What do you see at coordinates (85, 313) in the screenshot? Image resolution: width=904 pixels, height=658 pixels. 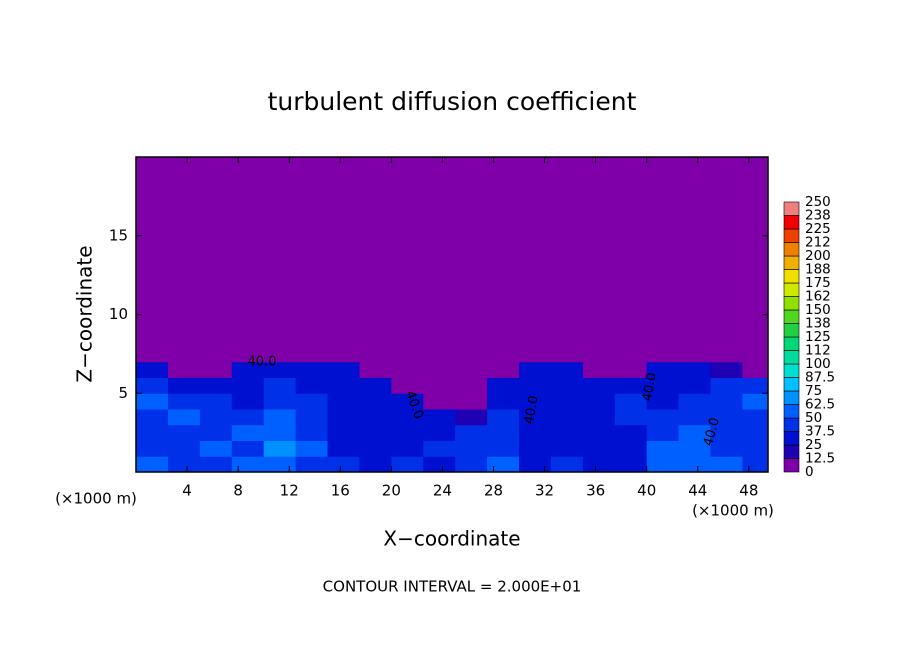 I see `y-axis-label: Z−coordinate` at bounding box center [85, 313].